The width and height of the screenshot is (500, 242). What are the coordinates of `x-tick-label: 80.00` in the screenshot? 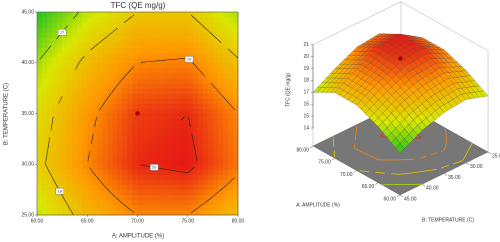 It's located at (302, 150).